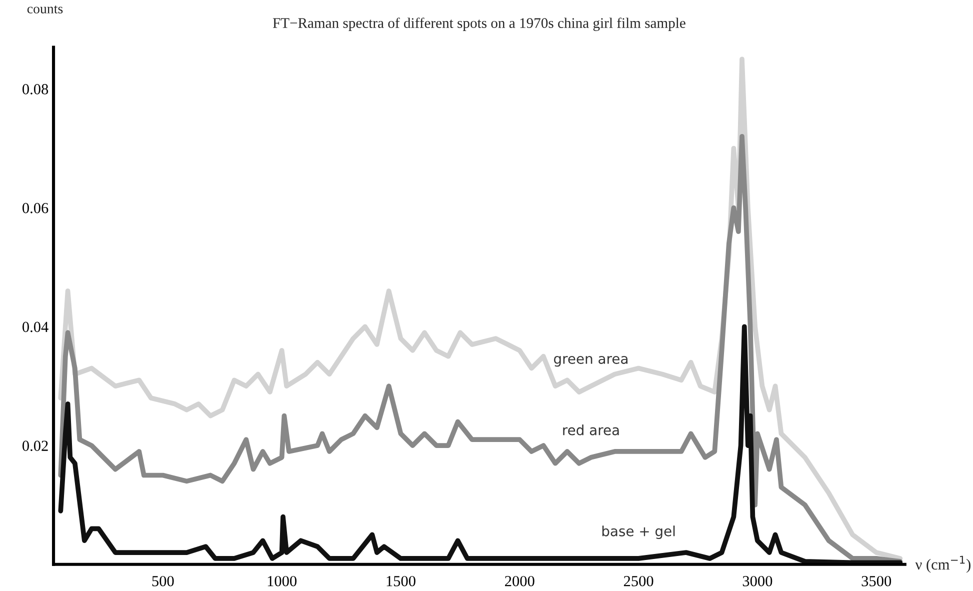 The width and height of the screenshot is (973, 591). I want to click on series-label: green area, so click(591, 361).